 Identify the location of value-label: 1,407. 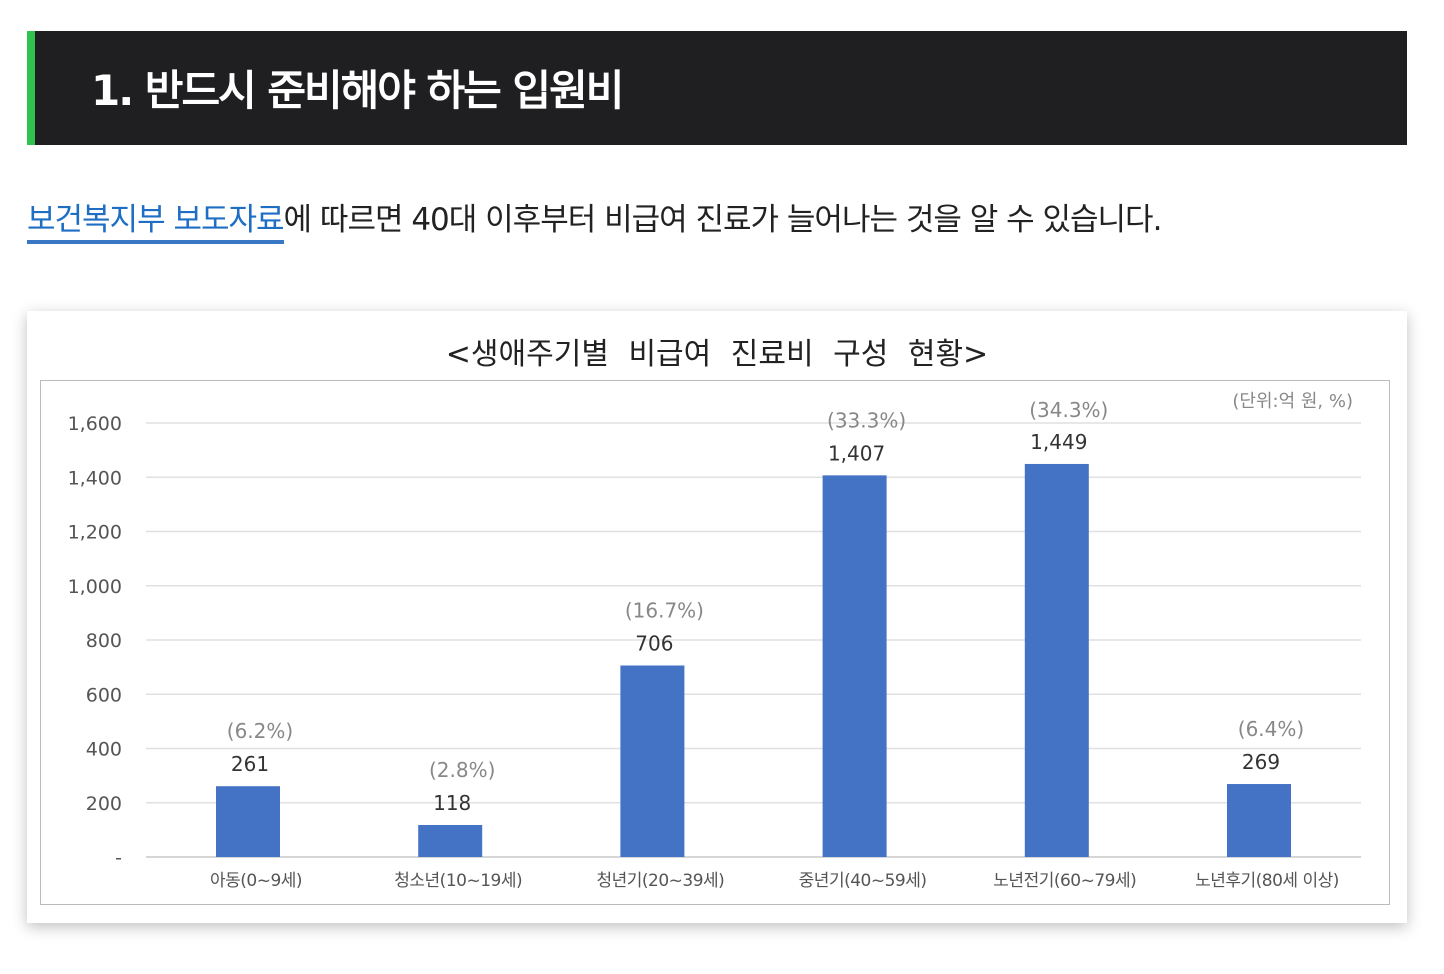
(856, 453).